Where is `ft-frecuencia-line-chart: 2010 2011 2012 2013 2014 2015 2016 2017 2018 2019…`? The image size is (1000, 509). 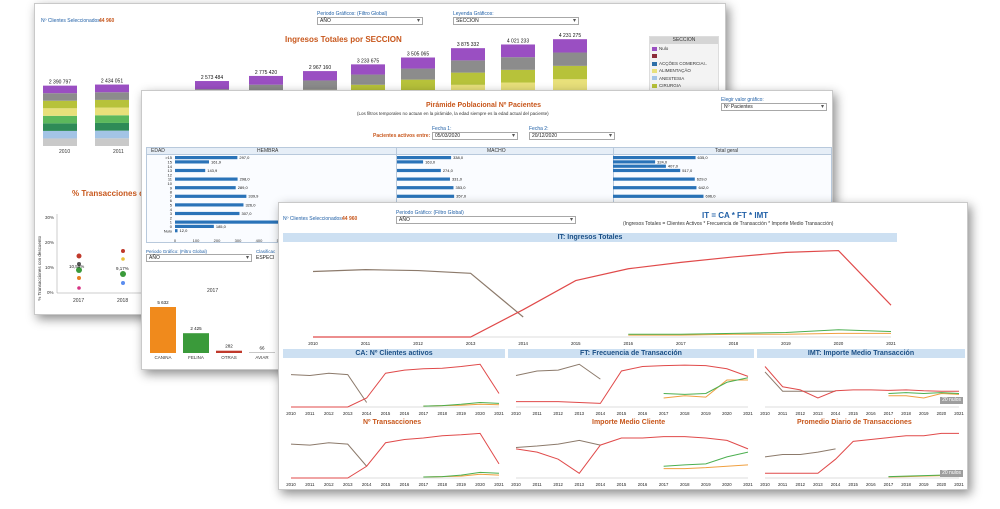
ft-frecuencia-line-chart: 2010 2011 2012 2013 2014 2015 2016 2017 2018 2019… is located at coordinates (632, 389).